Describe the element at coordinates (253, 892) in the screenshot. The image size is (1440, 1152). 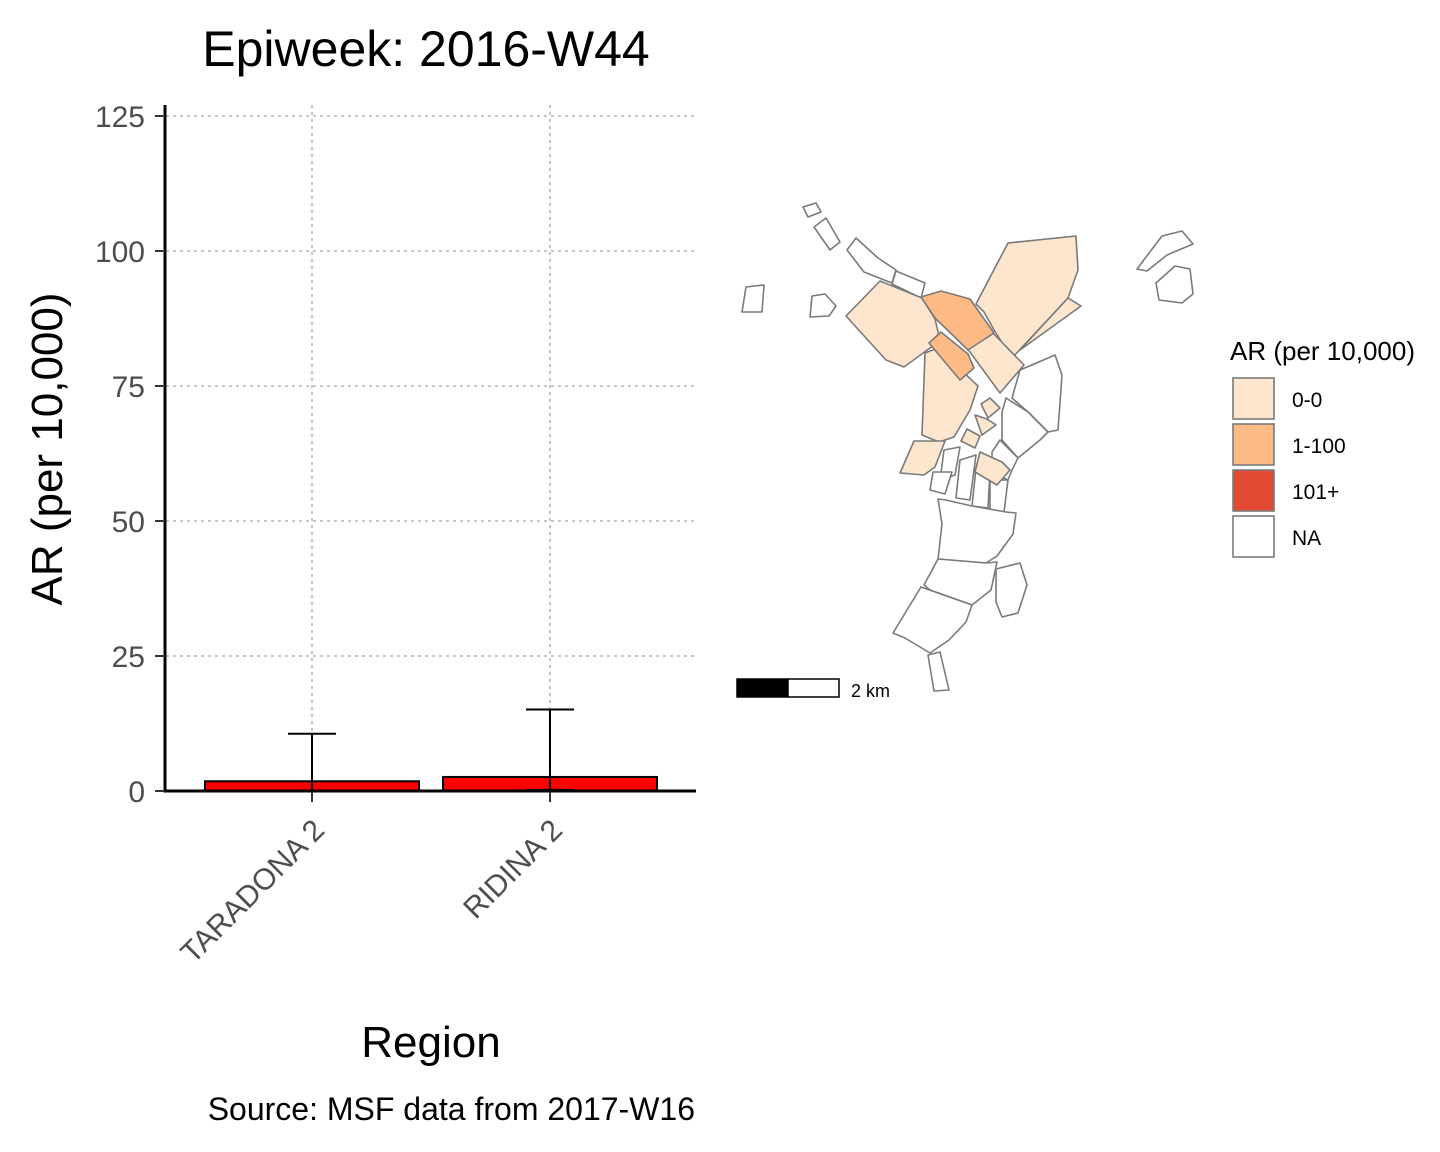
I see `x-tick-label: TARADONA 2` at that location.